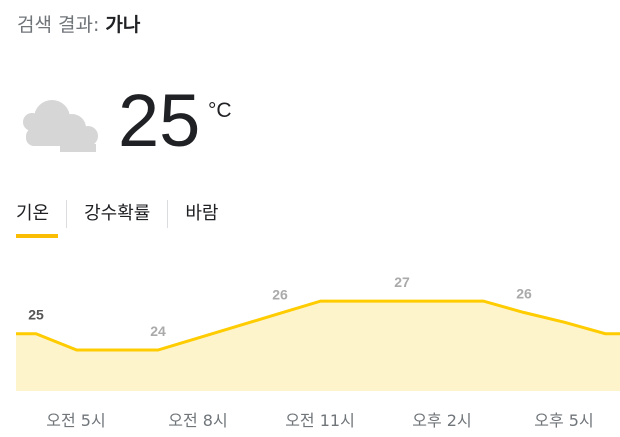 This screenshot has height=437, width=620. What do you see at coordinates (402, 282) in the screenshot?
I see `data-label: 27` at bounding box center [402, 282].